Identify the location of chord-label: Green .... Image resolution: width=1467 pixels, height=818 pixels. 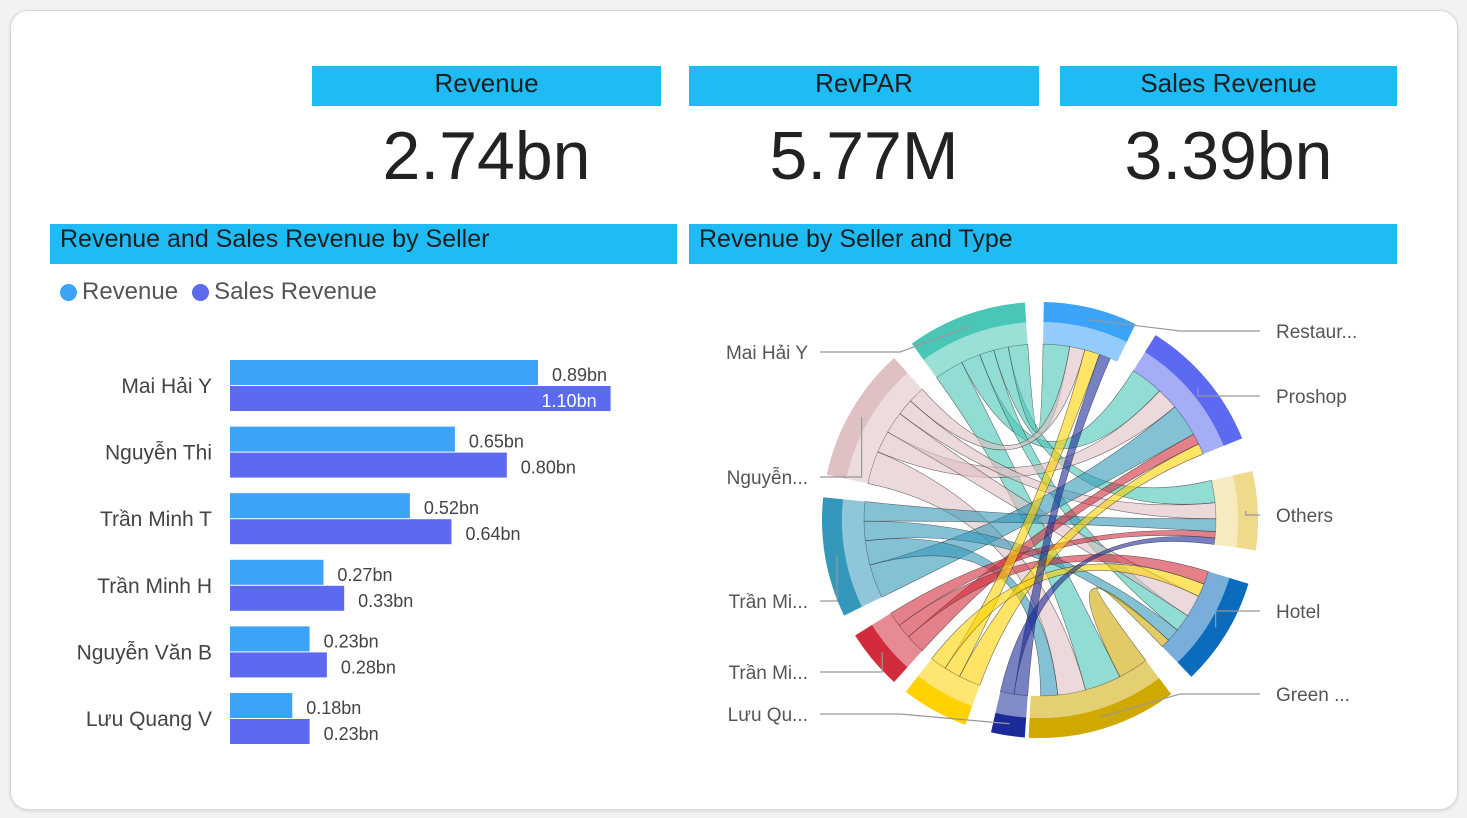
(1313, 695).